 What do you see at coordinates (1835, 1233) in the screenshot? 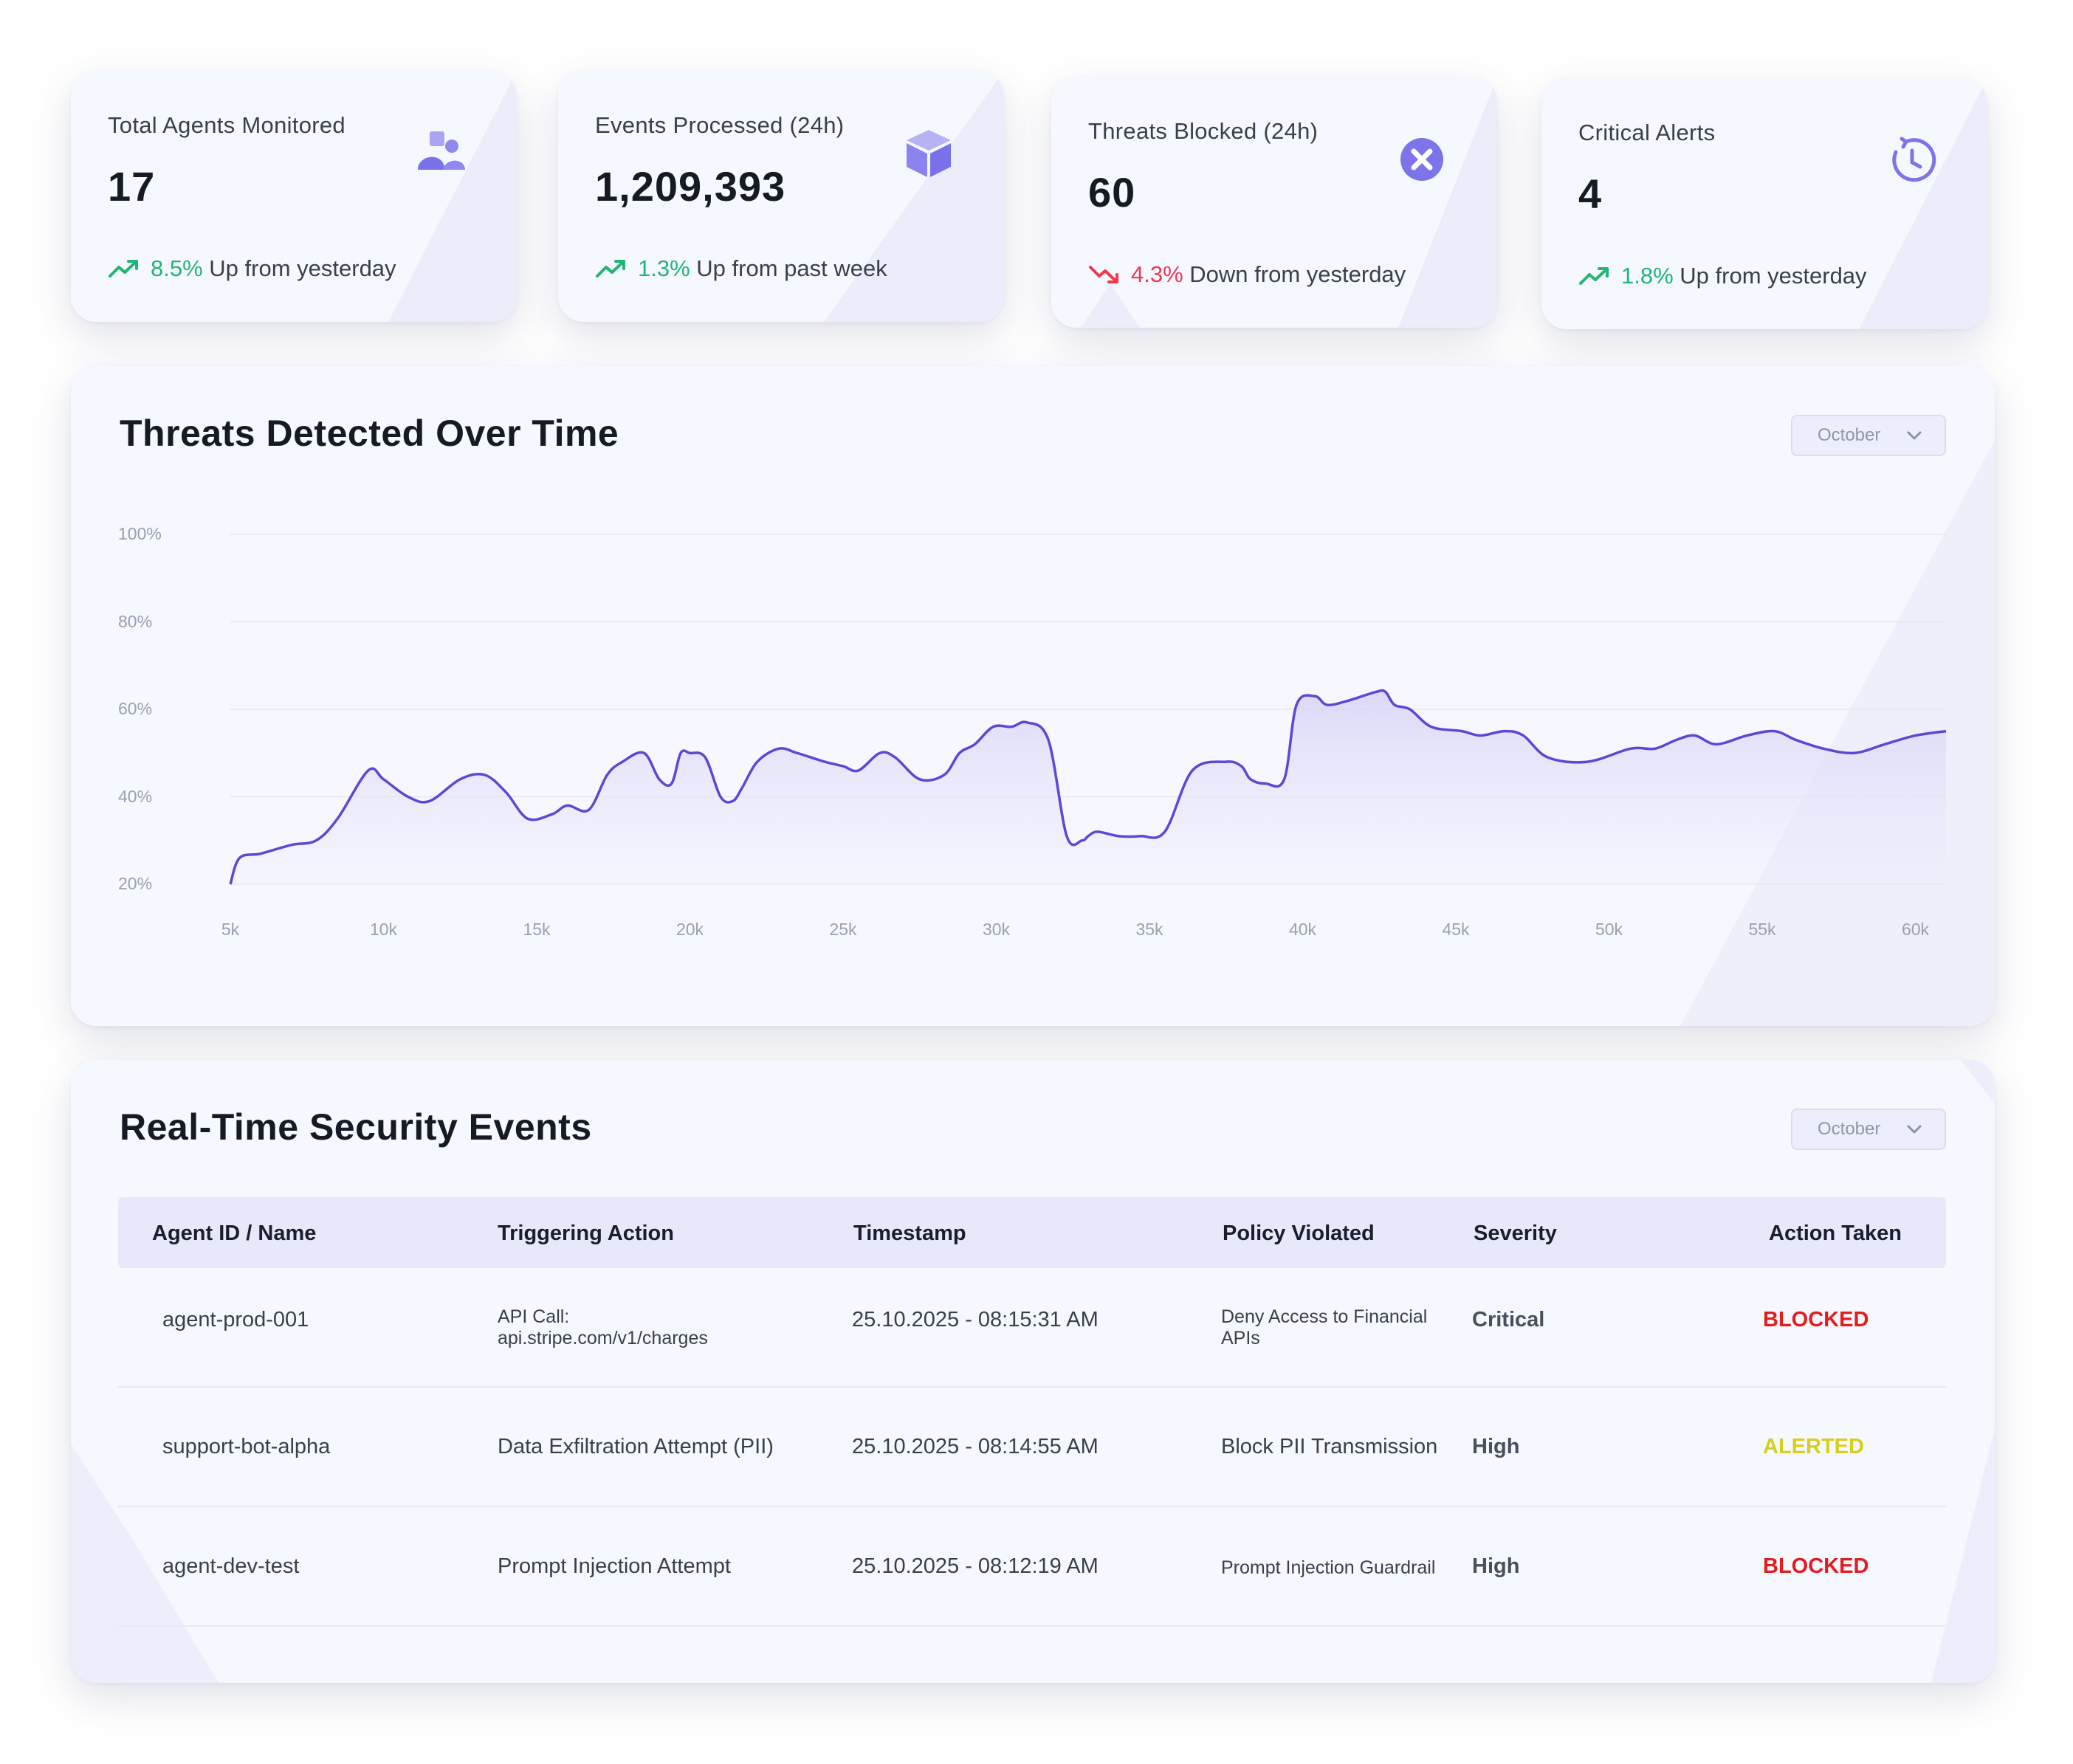
I see `column-header: Action Taken` at bounding box center [1835, 1233].